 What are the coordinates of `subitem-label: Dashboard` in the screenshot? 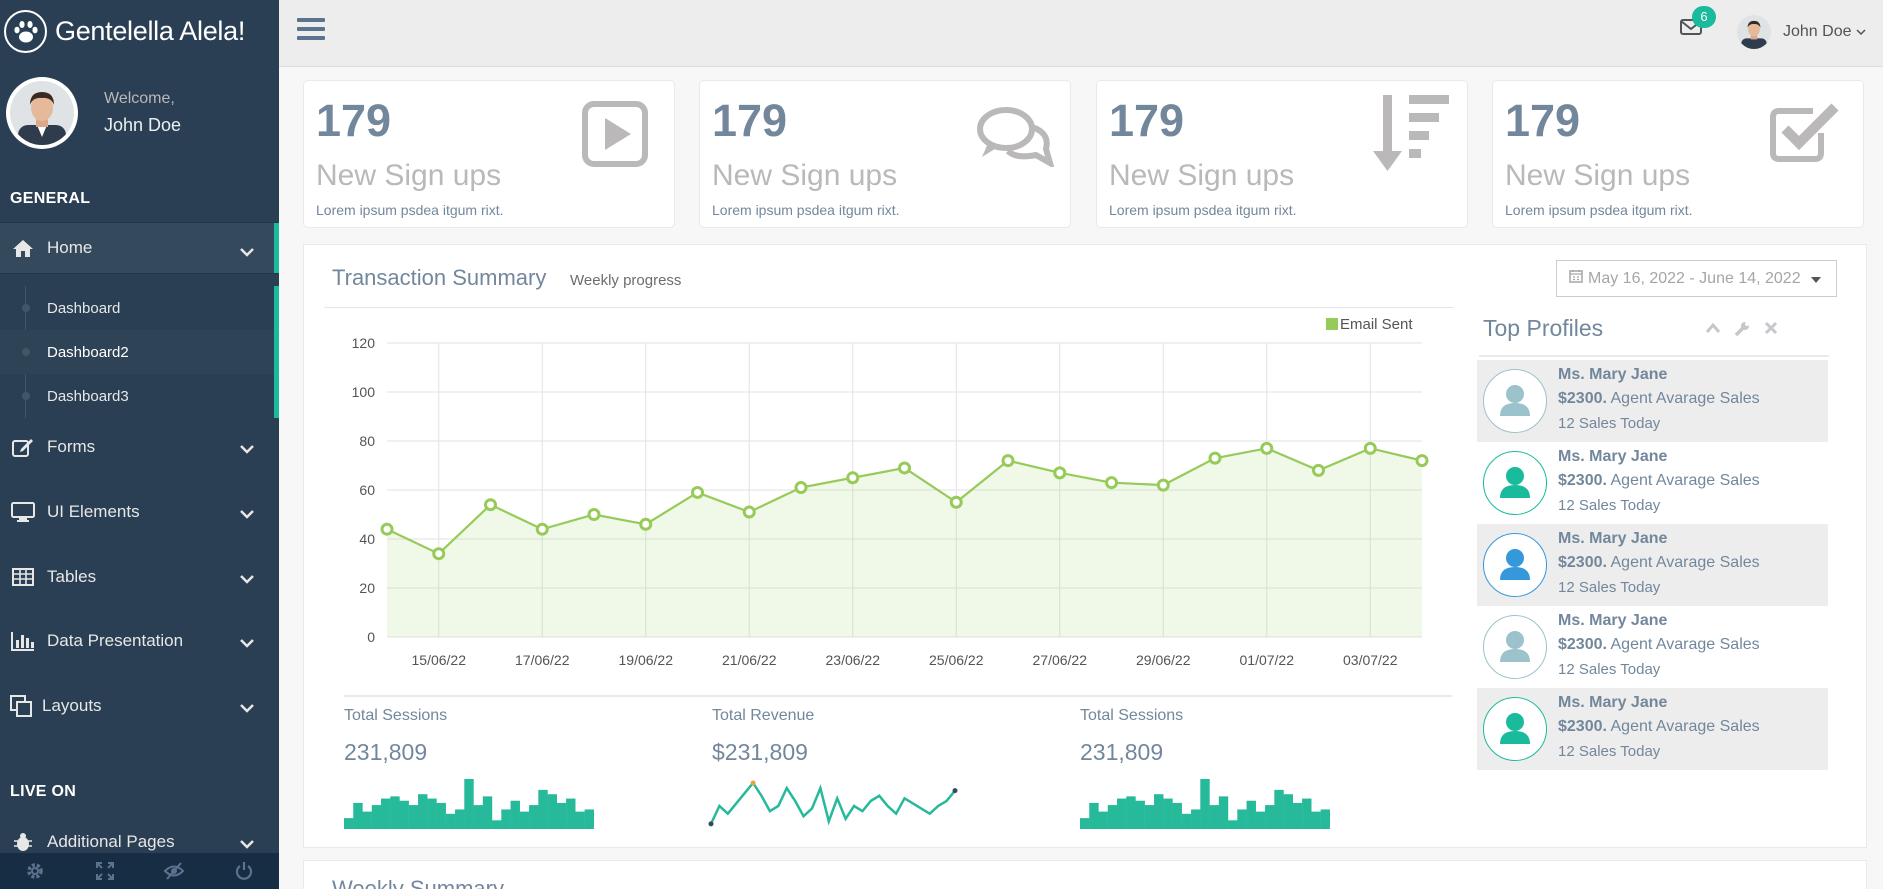 It's located at (84, 308).